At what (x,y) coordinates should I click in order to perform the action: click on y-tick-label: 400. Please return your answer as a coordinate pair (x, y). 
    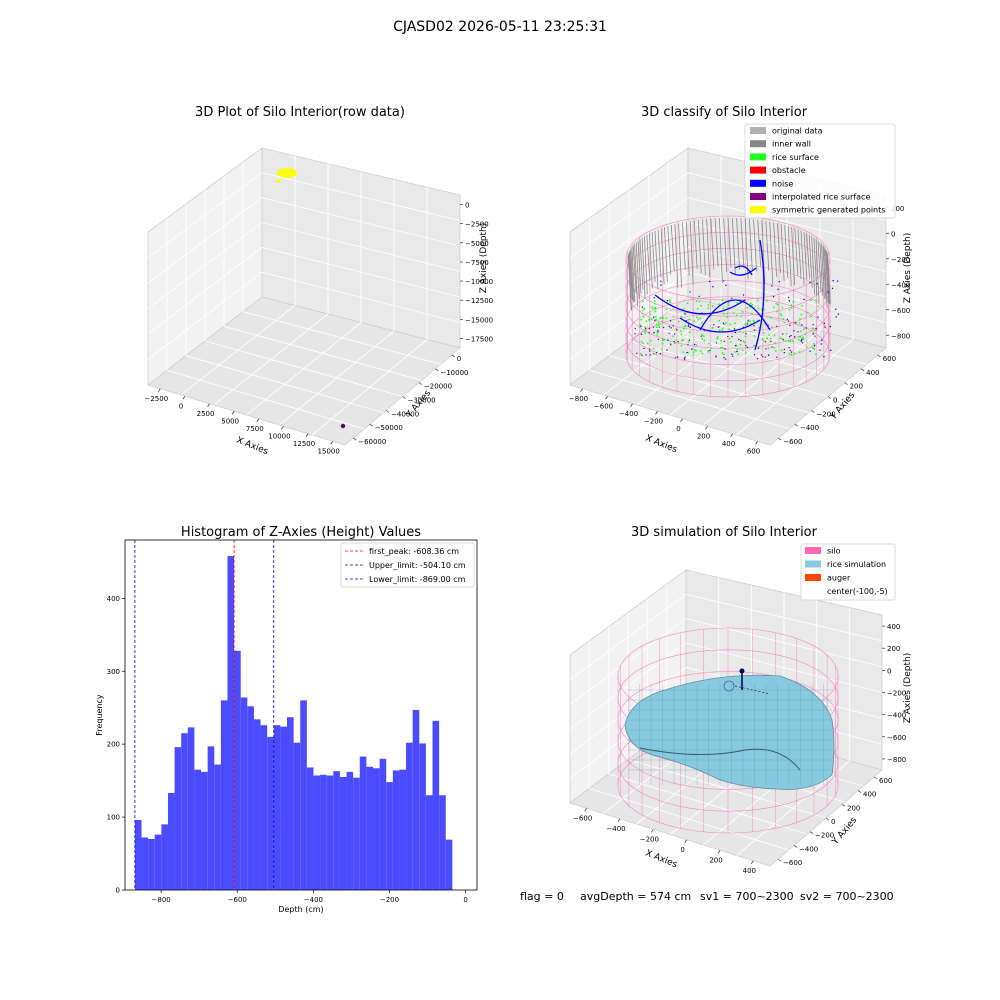
    Looking at the image, I should click on (872, 373).